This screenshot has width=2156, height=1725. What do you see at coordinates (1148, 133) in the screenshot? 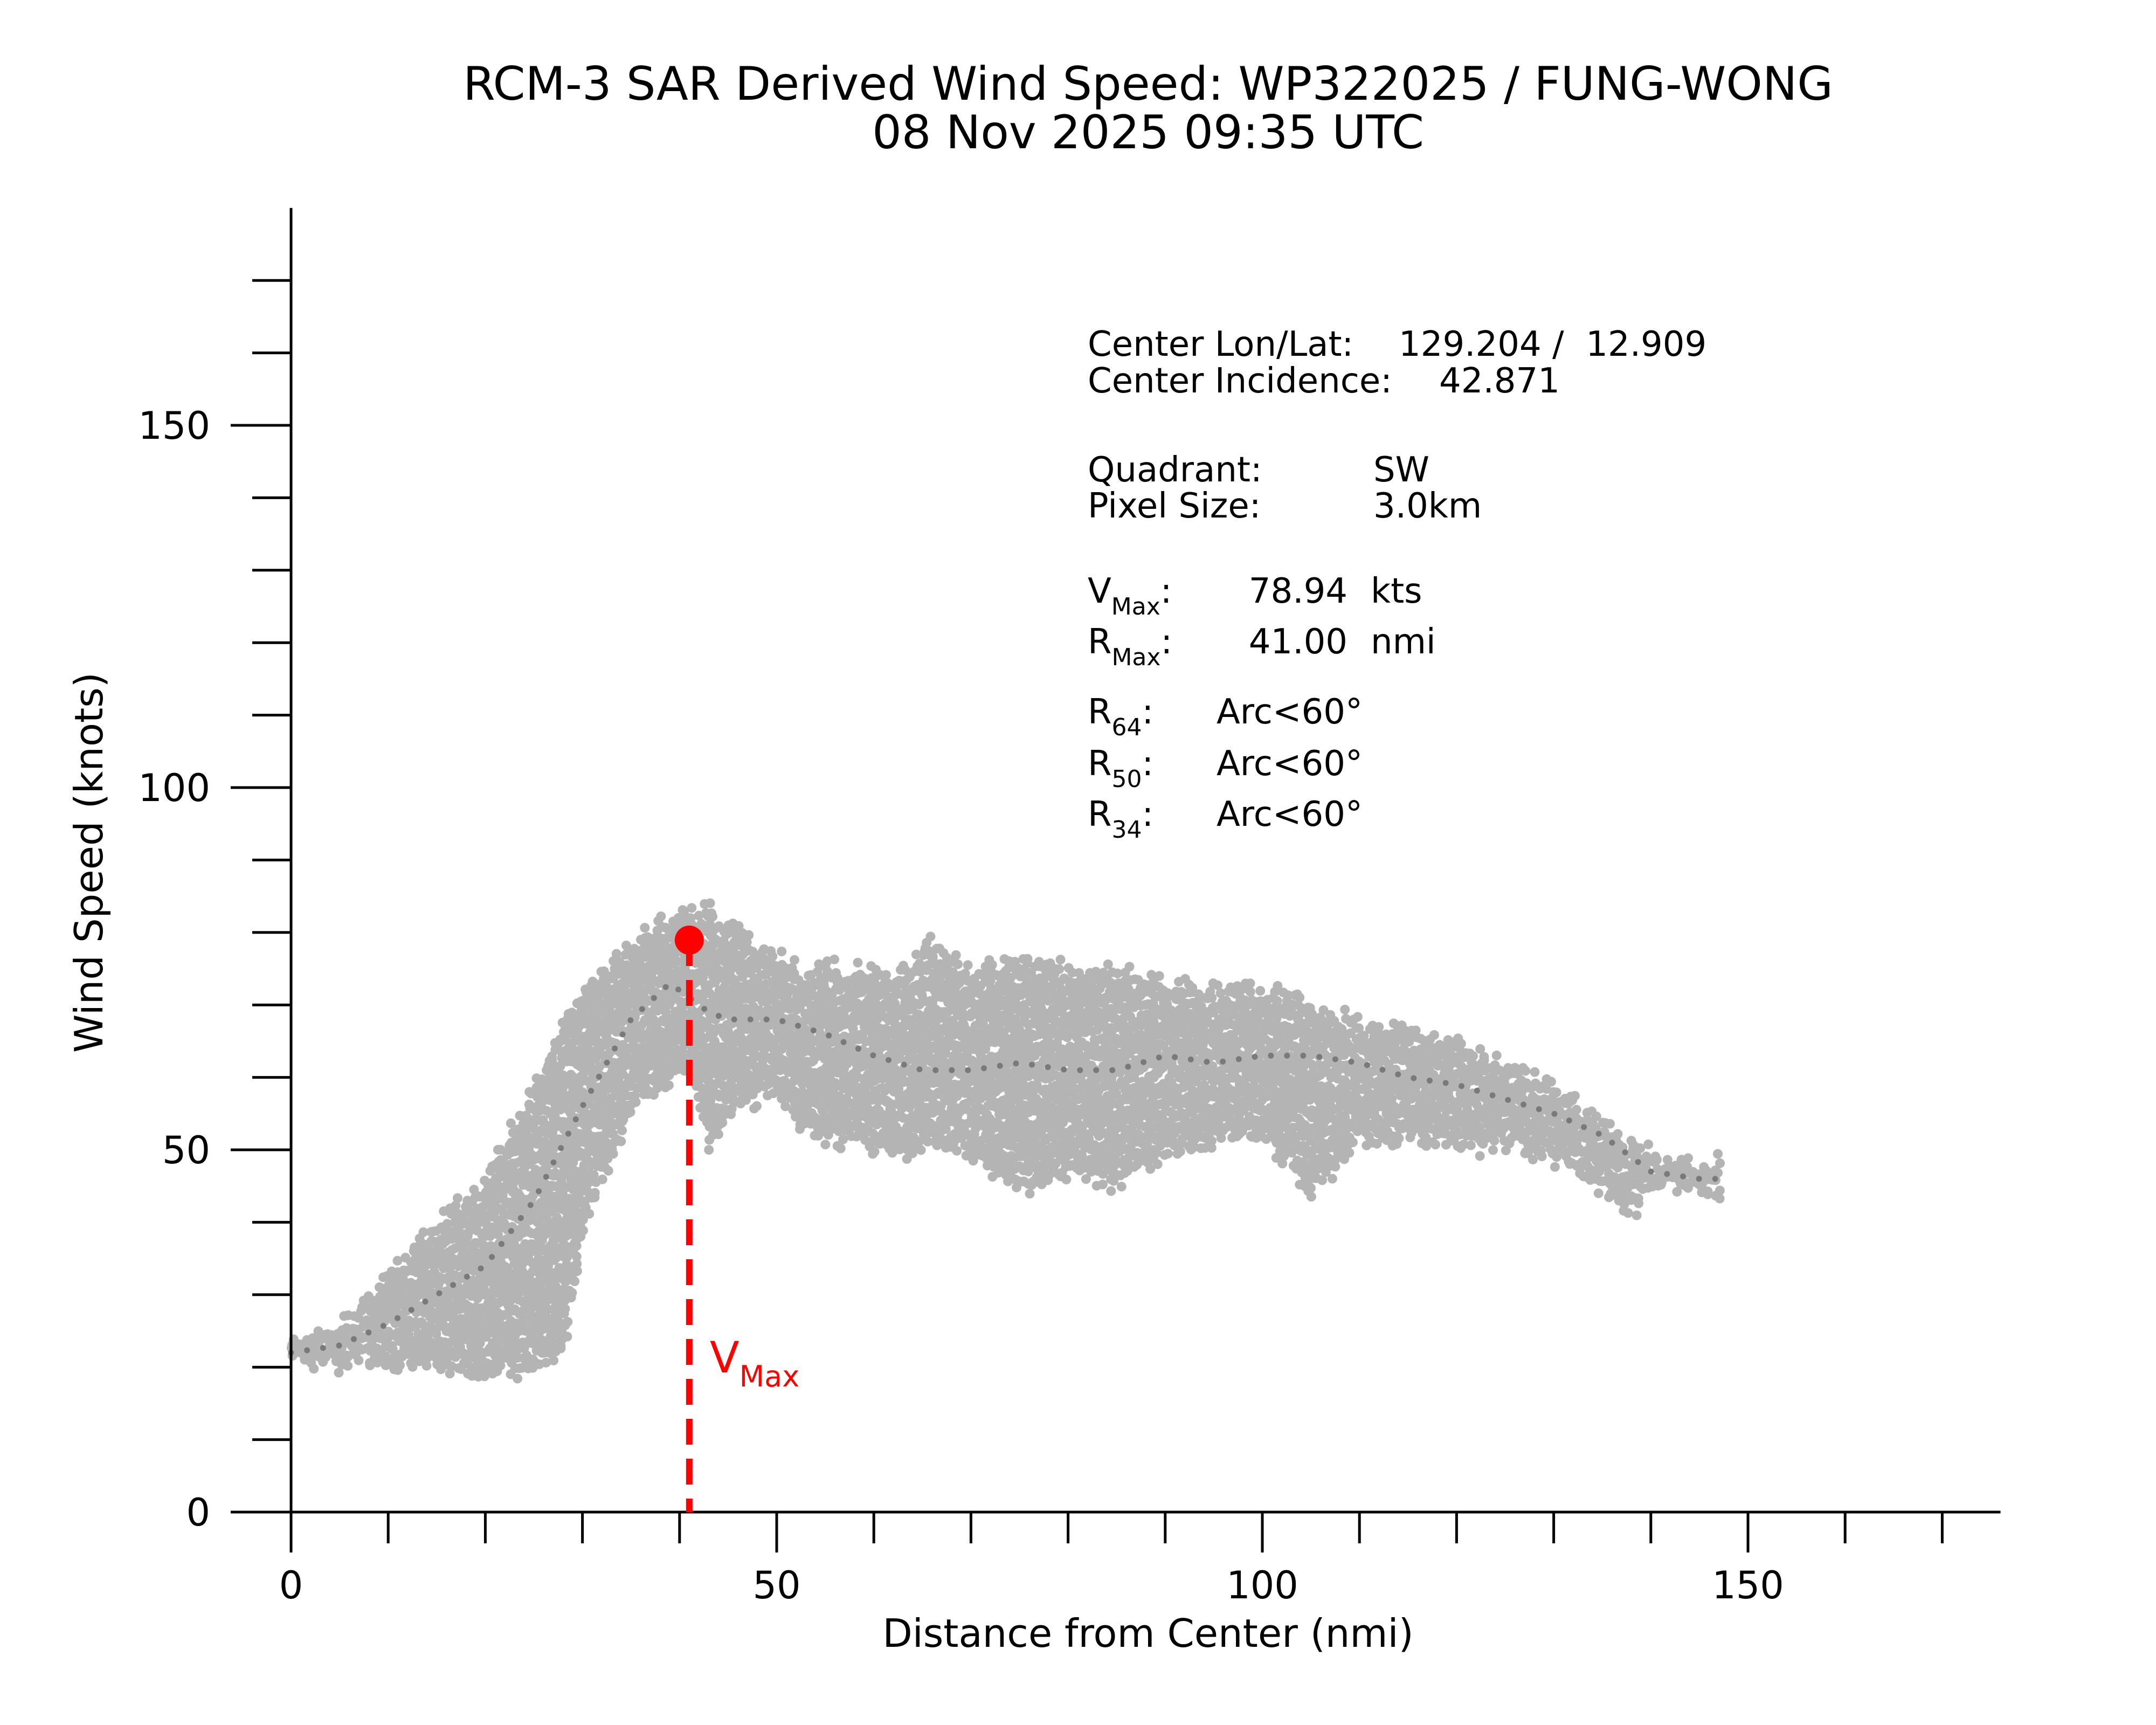
I see `chart-subtitle: 08 Nov 2025 09:35 UTC` at bounding box center [1148, 133].